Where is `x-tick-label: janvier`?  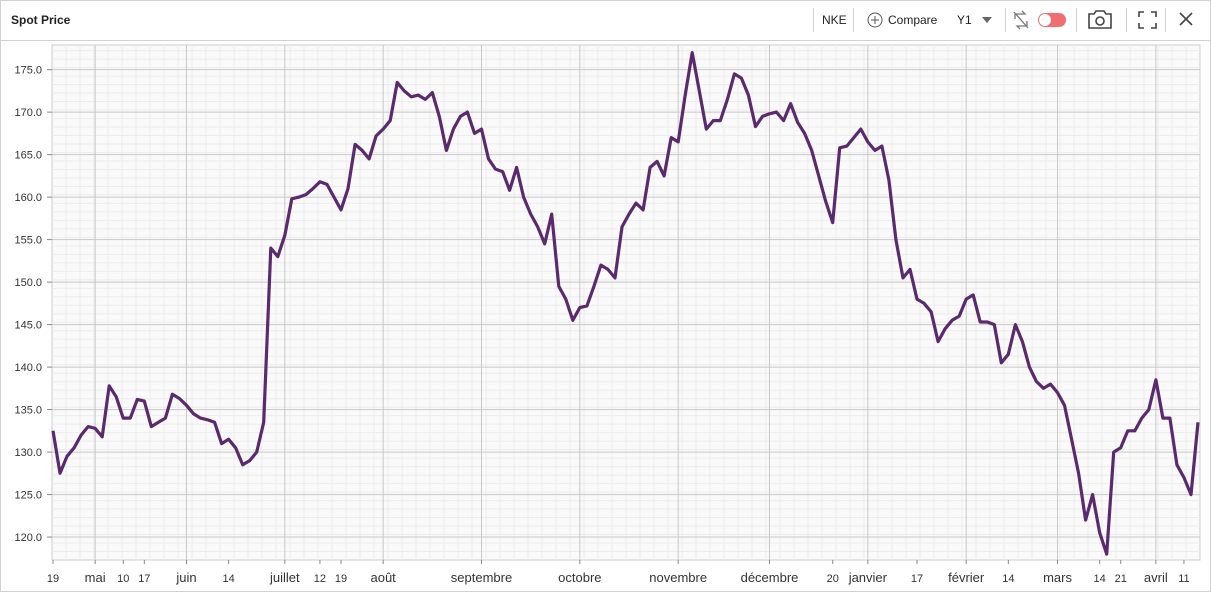
x-tick-label: janvier is located at coordinates (868, 577).